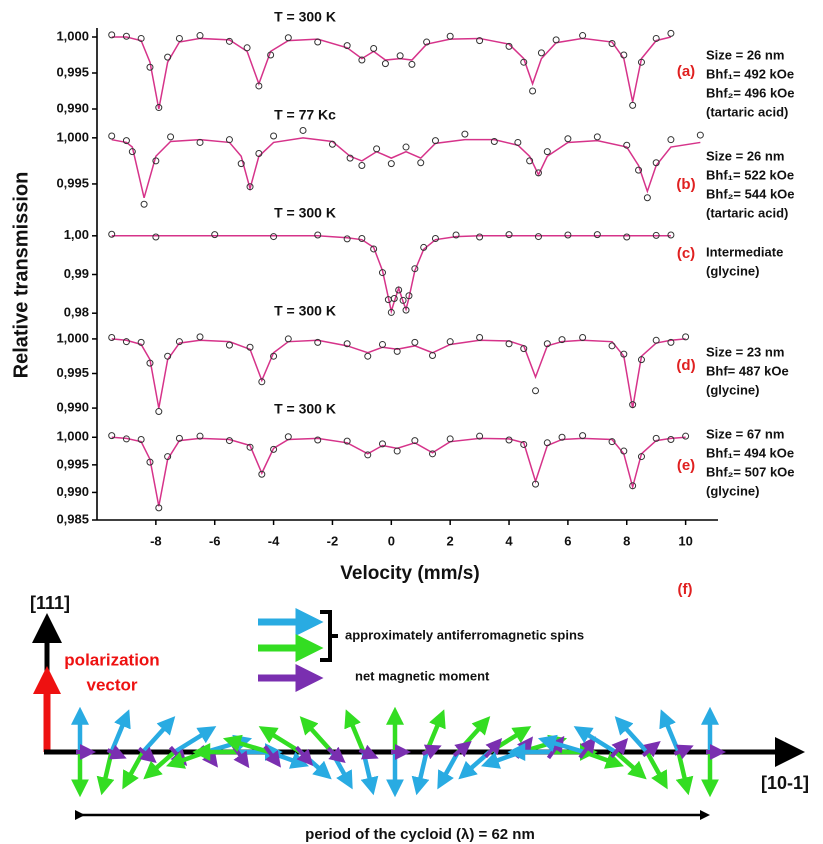  I want to click on x-tick-label: 0, so click(391, 540).